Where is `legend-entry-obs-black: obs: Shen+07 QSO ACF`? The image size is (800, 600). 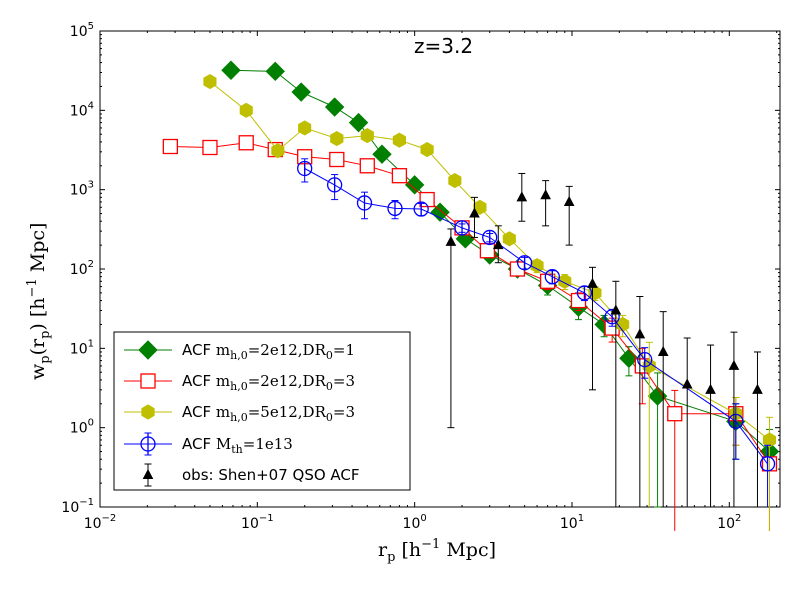 legend-entry-obs-black: obs: Shen+07 QSO ACF is located at coordinates (251, 475).